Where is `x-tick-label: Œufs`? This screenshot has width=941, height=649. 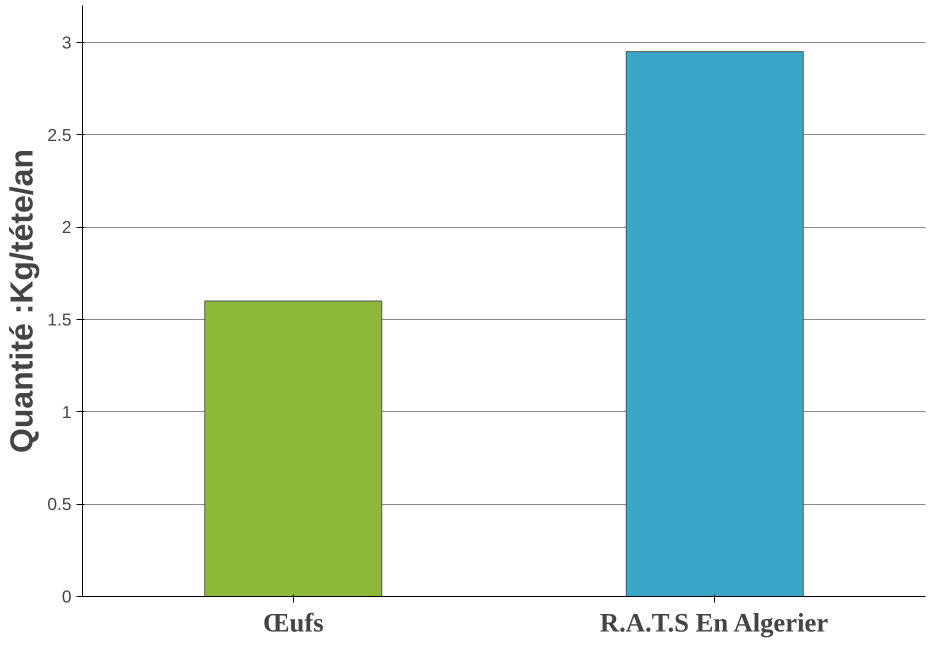 x-tick-label: Œufs is located at coordinates (293, 623).